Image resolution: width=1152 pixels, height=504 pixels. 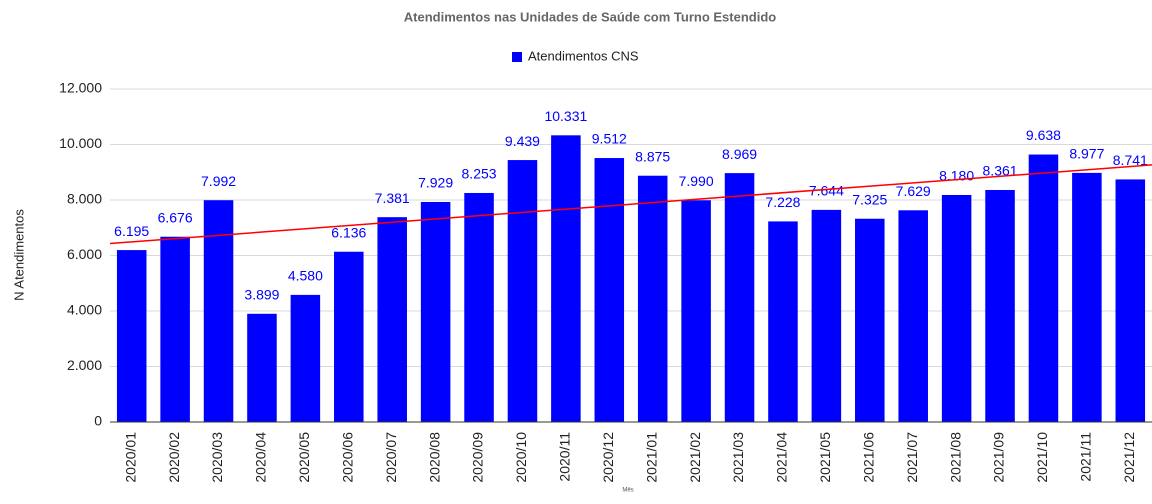 I want to click on x-tick-label: 2020/11, so click(x=565, y=457).